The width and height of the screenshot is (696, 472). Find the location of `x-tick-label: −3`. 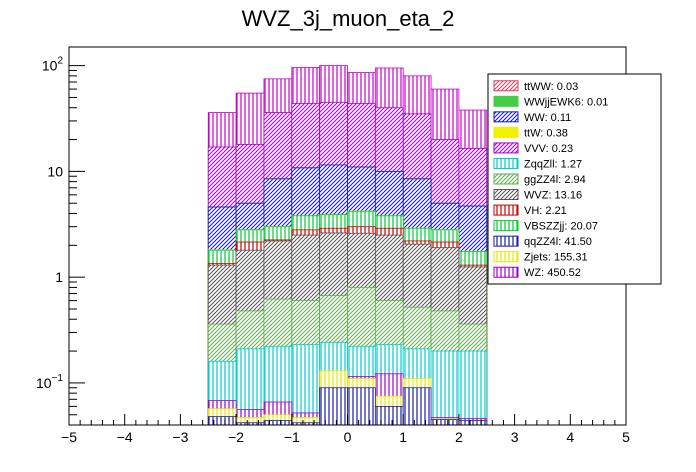

x-tick-label: −3 is located at coordinates (180, 437).